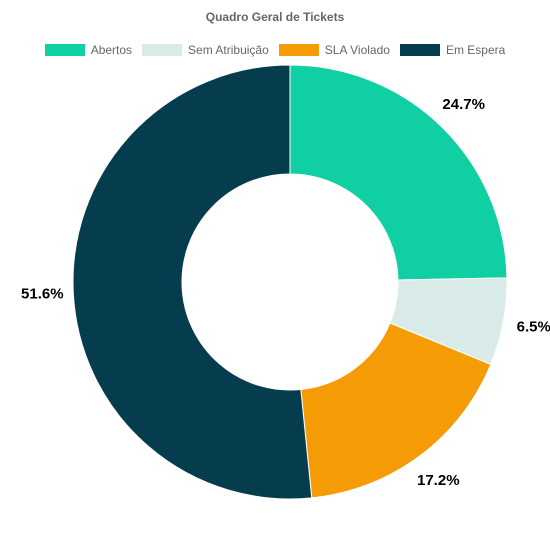 The image size is (550, 550). What do you see at coordinates (396, 410) in the screenshot?
I see `slice-sla-violado` at bounding box center [396, 410].